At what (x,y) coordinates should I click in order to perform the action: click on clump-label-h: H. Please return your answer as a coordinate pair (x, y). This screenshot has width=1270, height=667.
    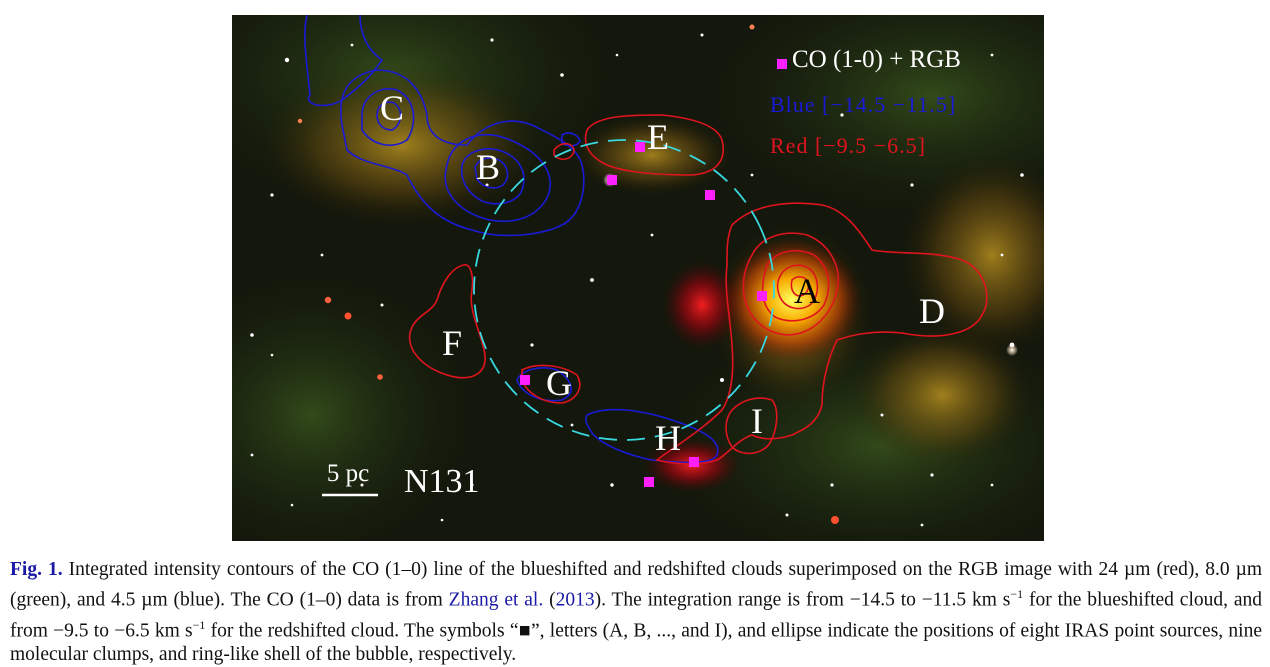
    Looking at the image, I should click on (668, 438).